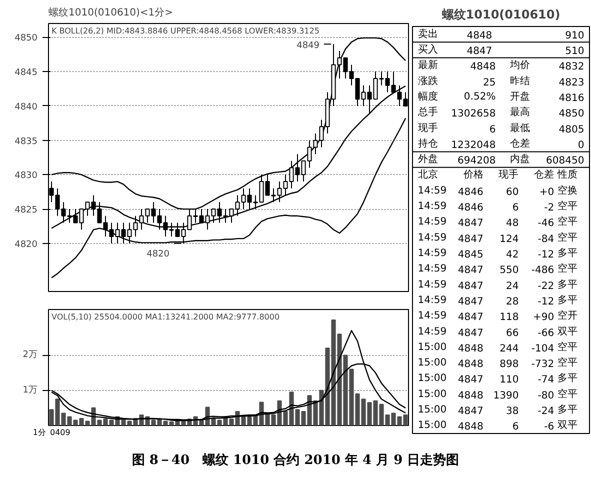 This screenshot has height=493, width=591. I want to click on y-tick-label: 1万, so click(30, 390).